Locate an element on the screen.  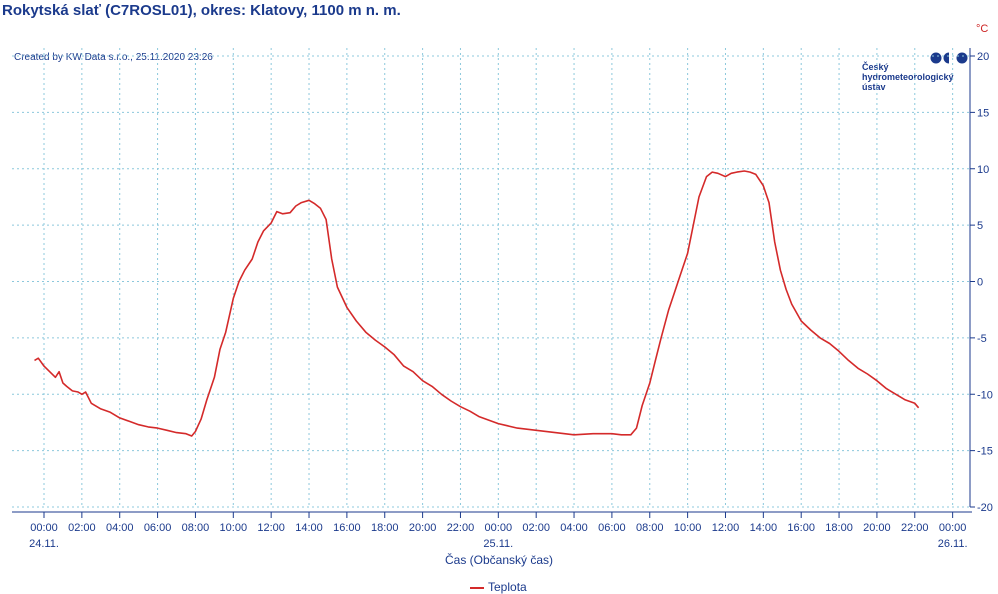
legend: Teplota is located at coordinates (498, 587).